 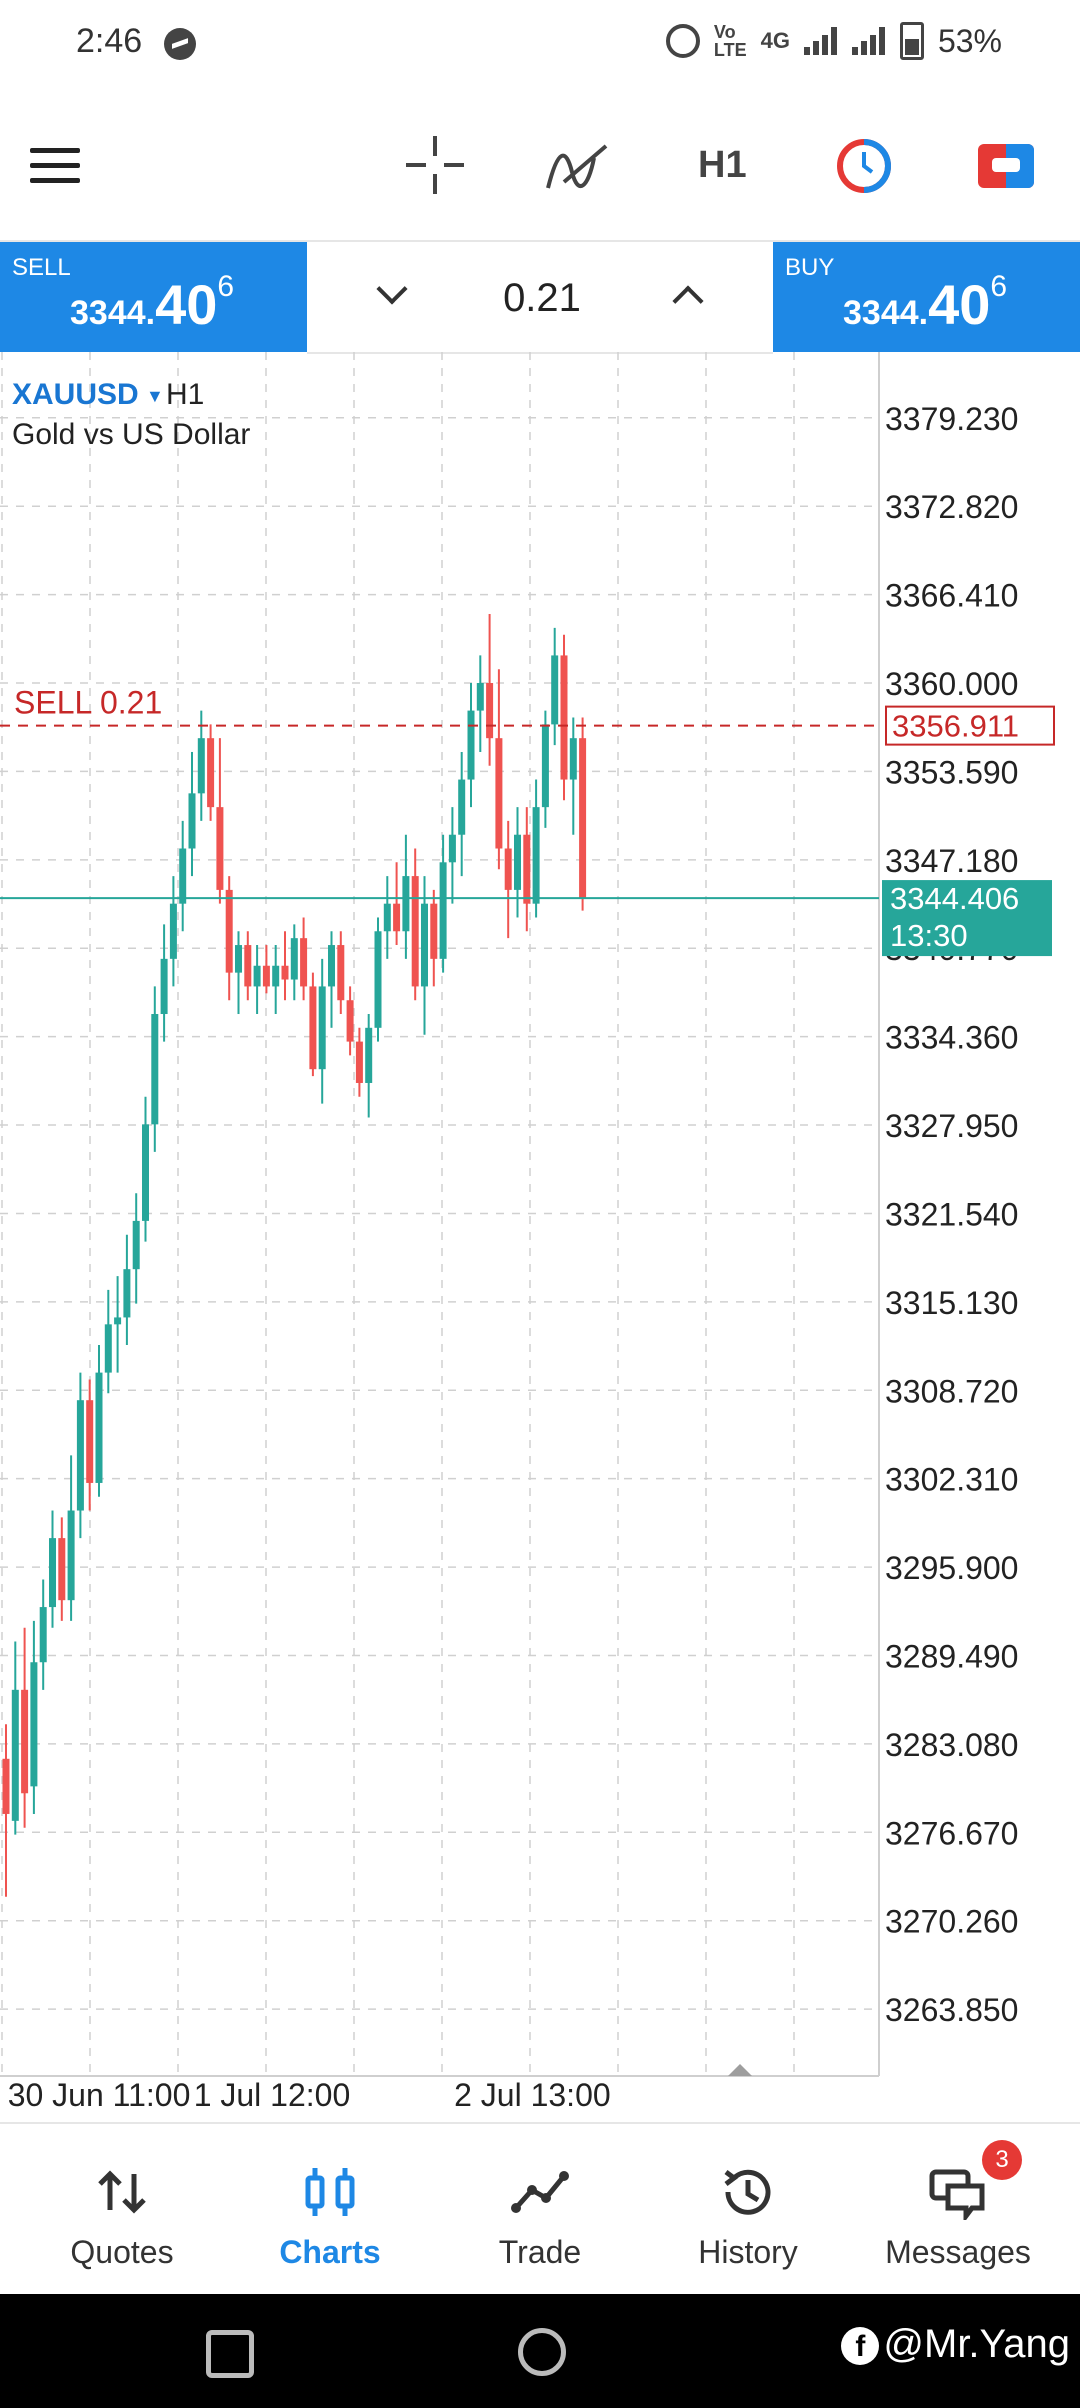 I want to click on messages-icon, so click(x=957, y=2194).